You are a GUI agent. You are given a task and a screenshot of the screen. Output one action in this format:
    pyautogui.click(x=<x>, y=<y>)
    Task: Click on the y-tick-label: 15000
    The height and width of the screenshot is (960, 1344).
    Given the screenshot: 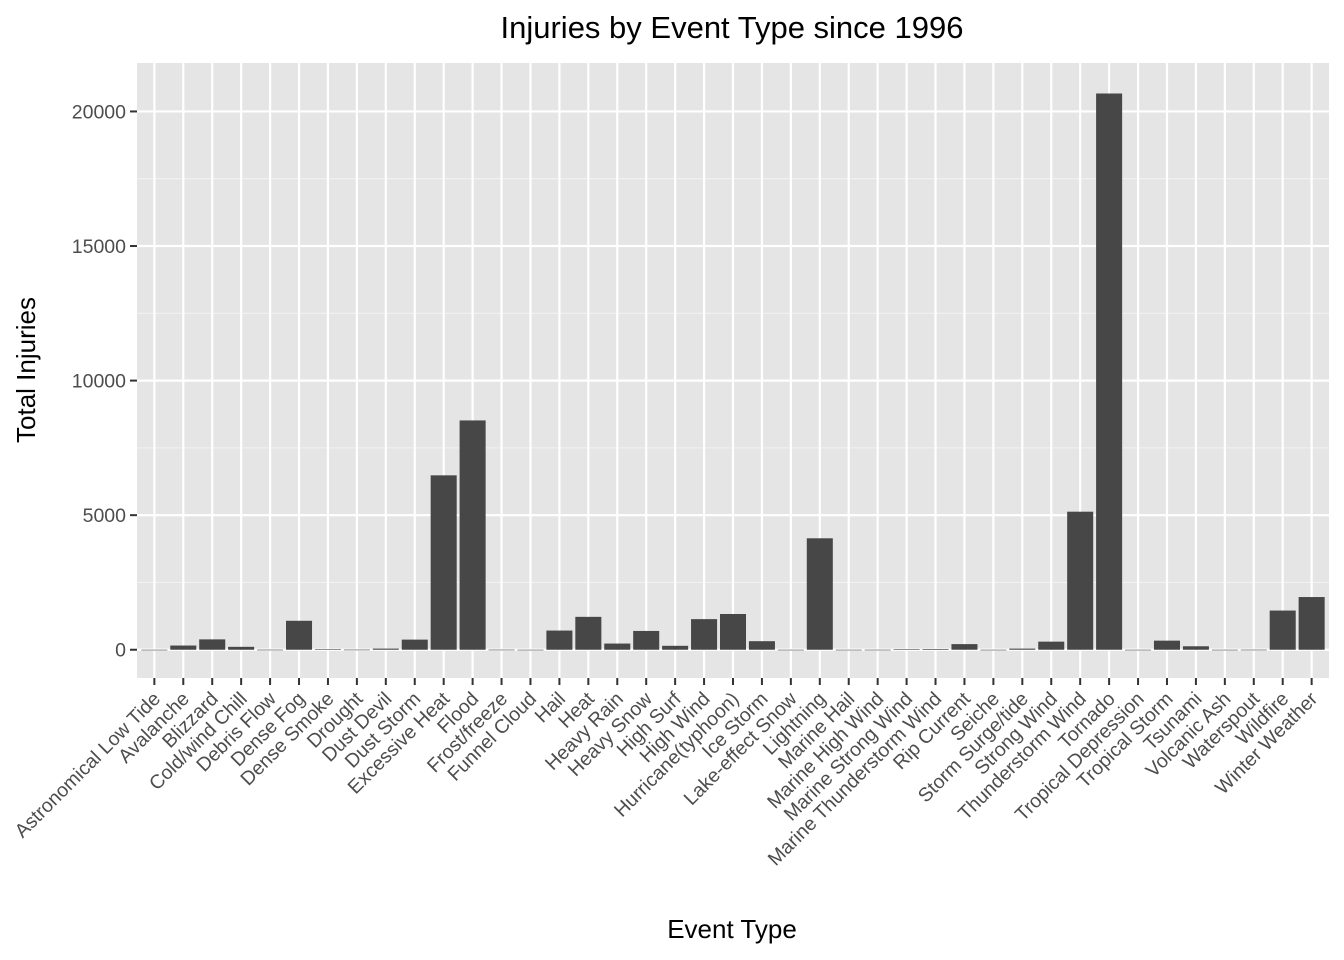 What is the action you would take?
    pyautogui.click(x=99, y=247)
    